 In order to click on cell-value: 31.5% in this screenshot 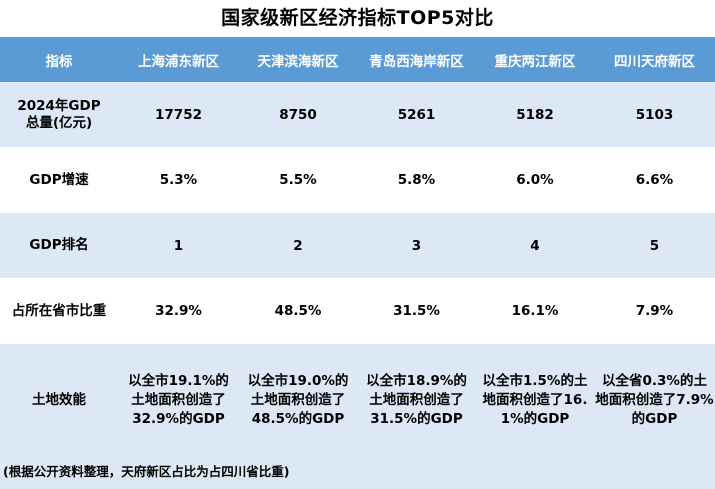, I will do `click(416, 311)`.